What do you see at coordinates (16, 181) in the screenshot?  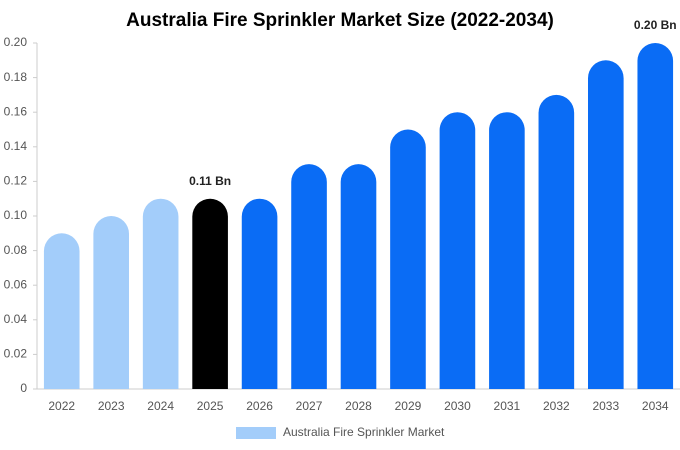 I see `y-tick-label: 0.12` at bounding box center [16, 181].